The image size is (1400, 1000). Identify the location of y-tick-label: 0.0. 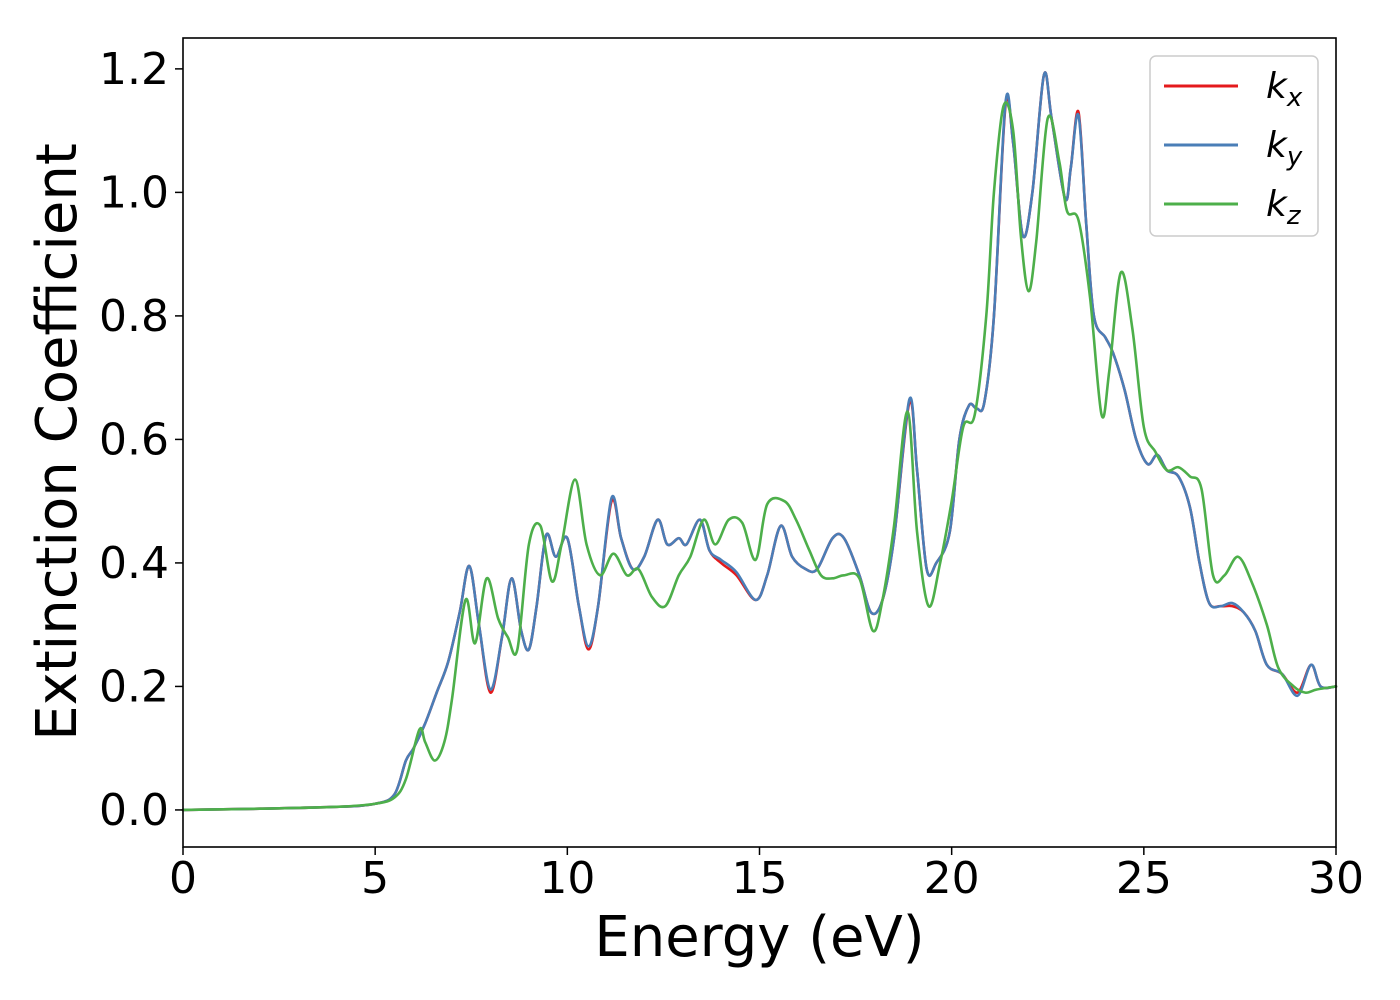
(134, 810).